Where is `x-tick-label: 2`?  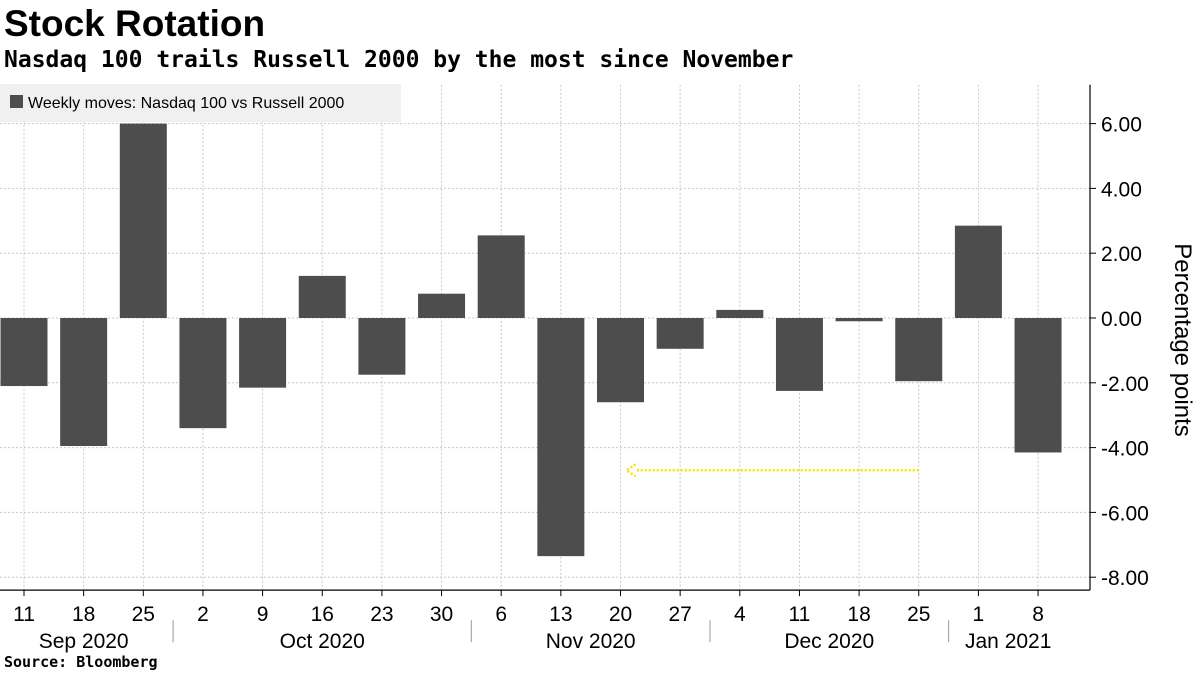
x-tick-label: 2 is located at coordinates (203, 614).